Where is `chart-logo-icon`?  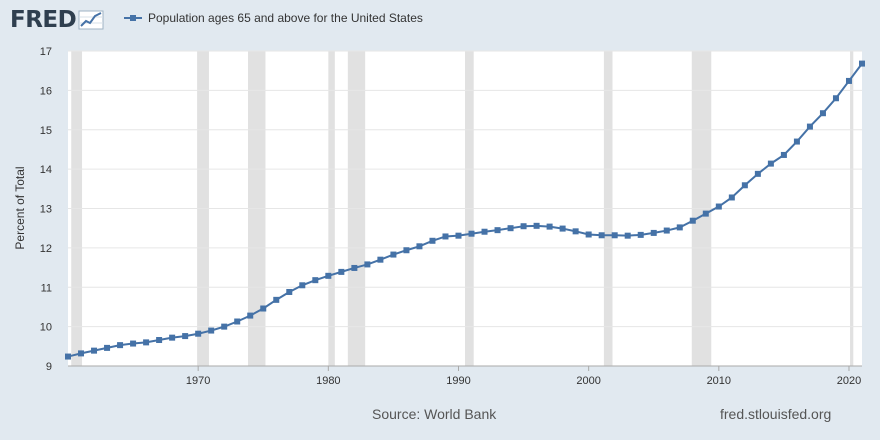 chart-logo-icon is located at coordinates (91, 20).